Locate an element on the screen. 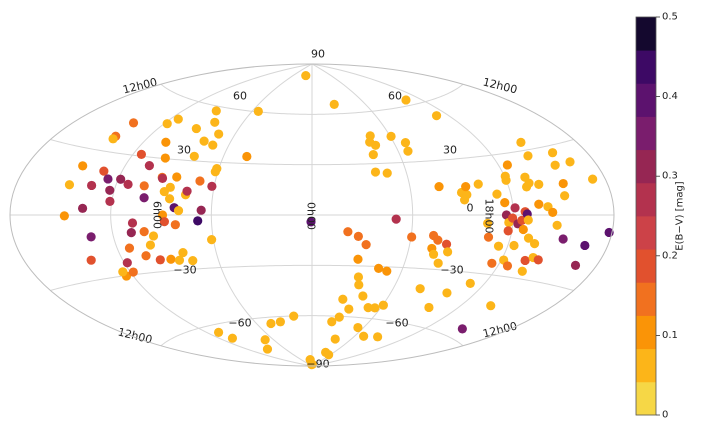 The image size is (702, 423). colorbar-tick-label: 0.3 is located at coordinates (670, 176).